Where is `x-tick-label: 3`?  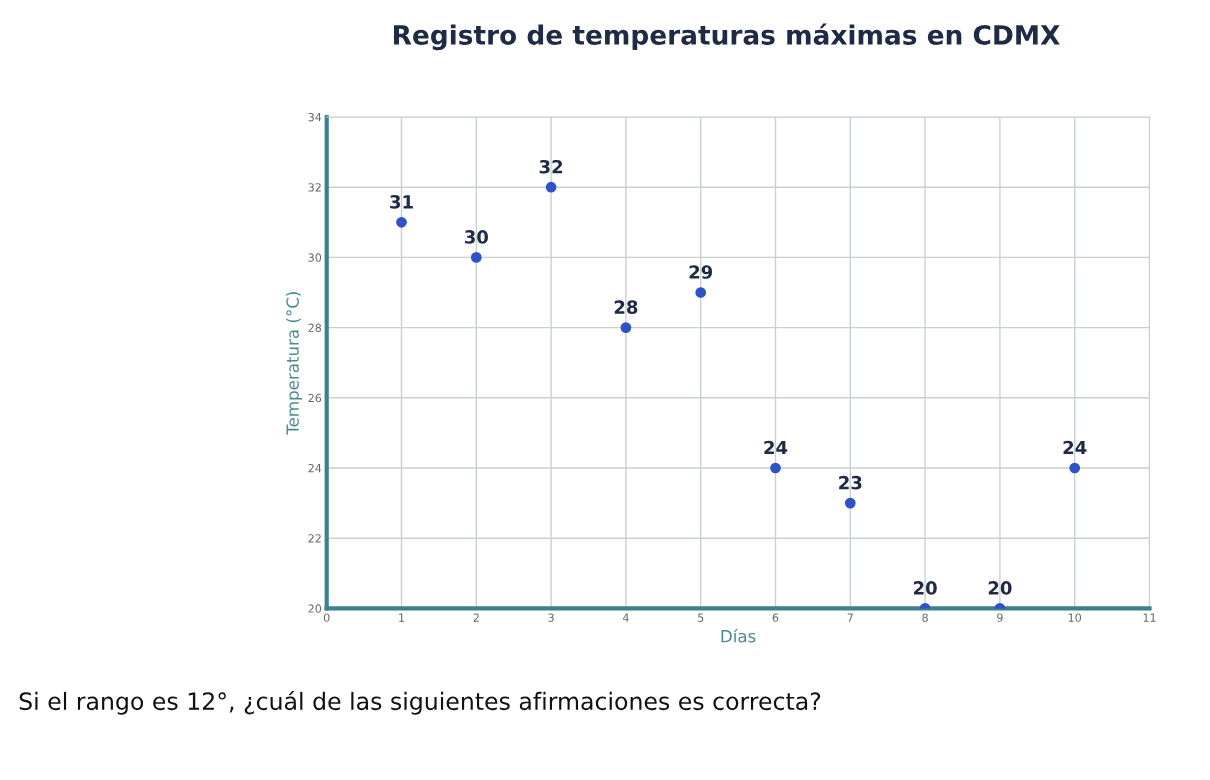 x-tick-label: 3 is located at coordinates (551, 617).